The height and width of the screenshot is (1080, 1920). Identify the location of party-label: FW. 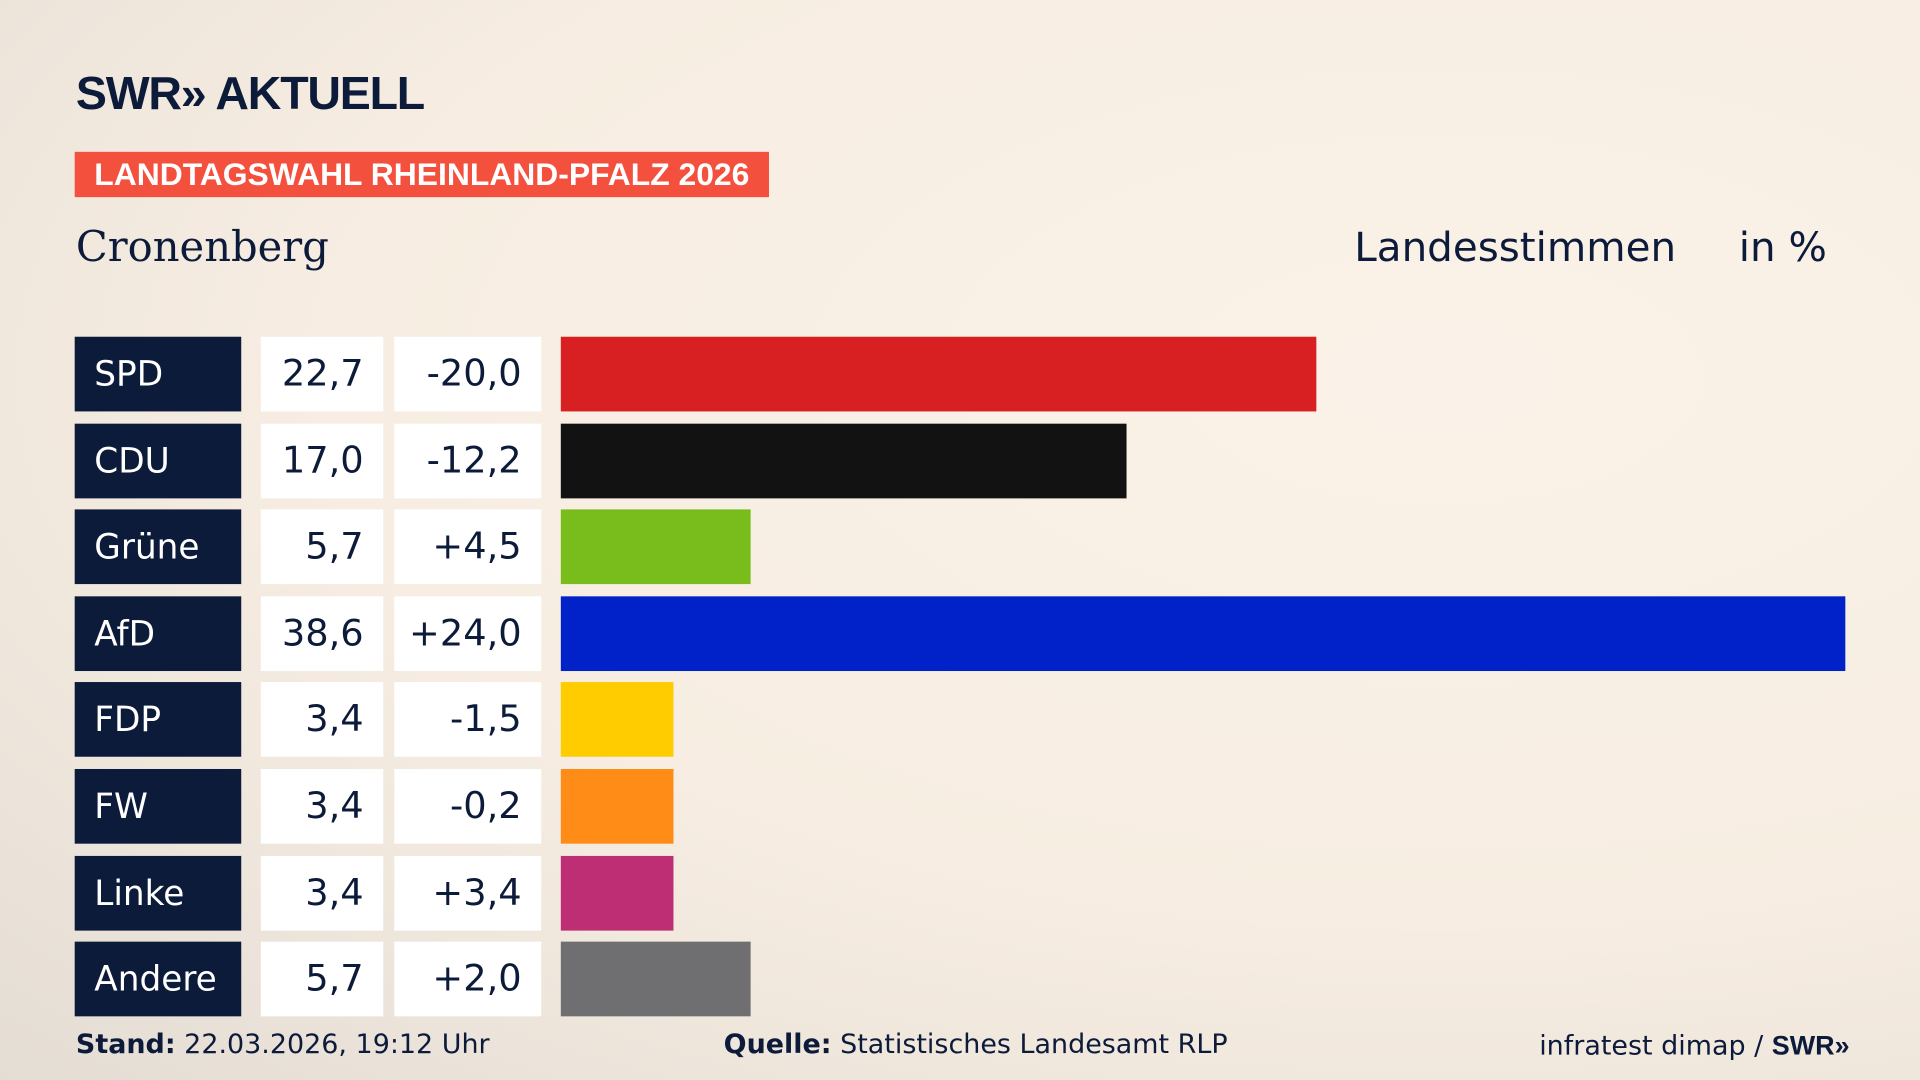
(158, 806).